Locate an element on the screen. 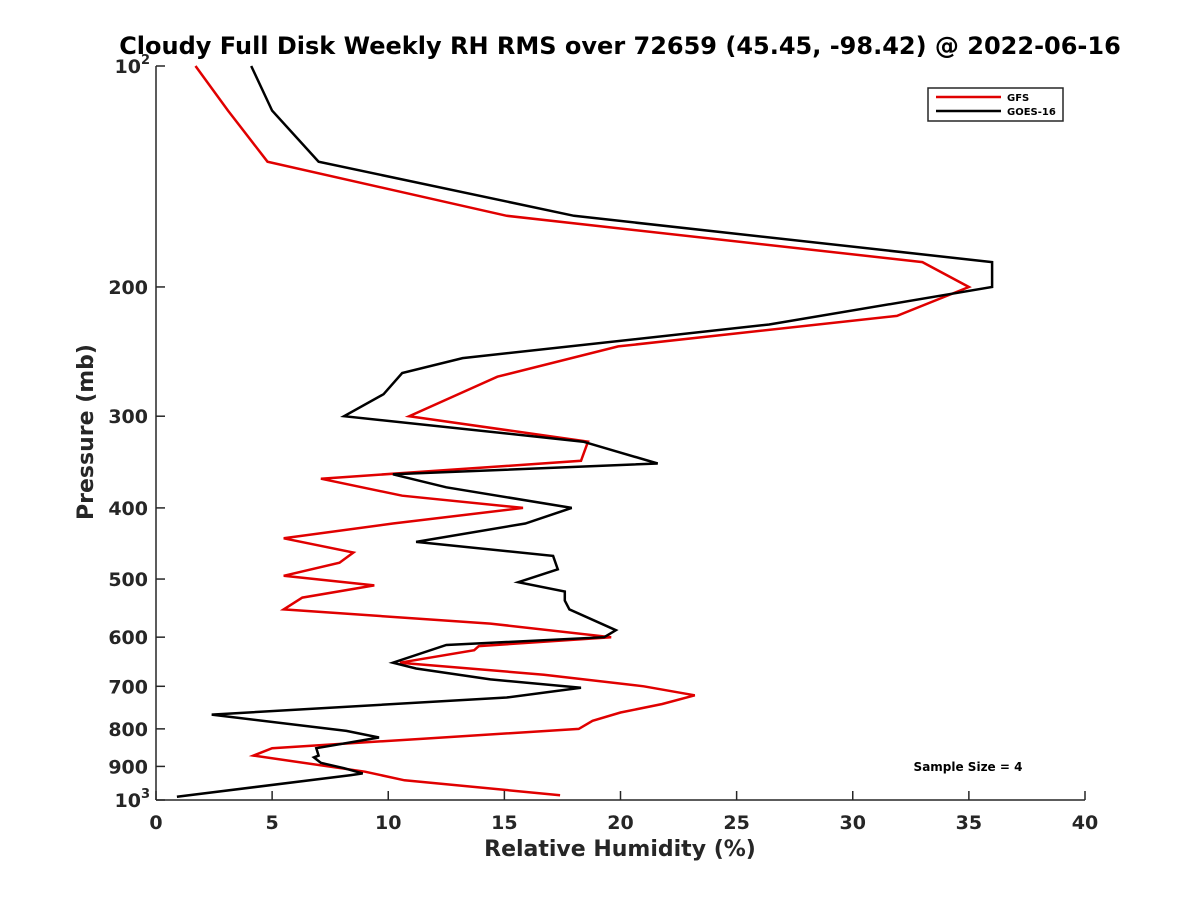 Image resolution: width=1200 pixels, height=900 pixels. x-tick-label: 30 is located at coordinates (853, 823).